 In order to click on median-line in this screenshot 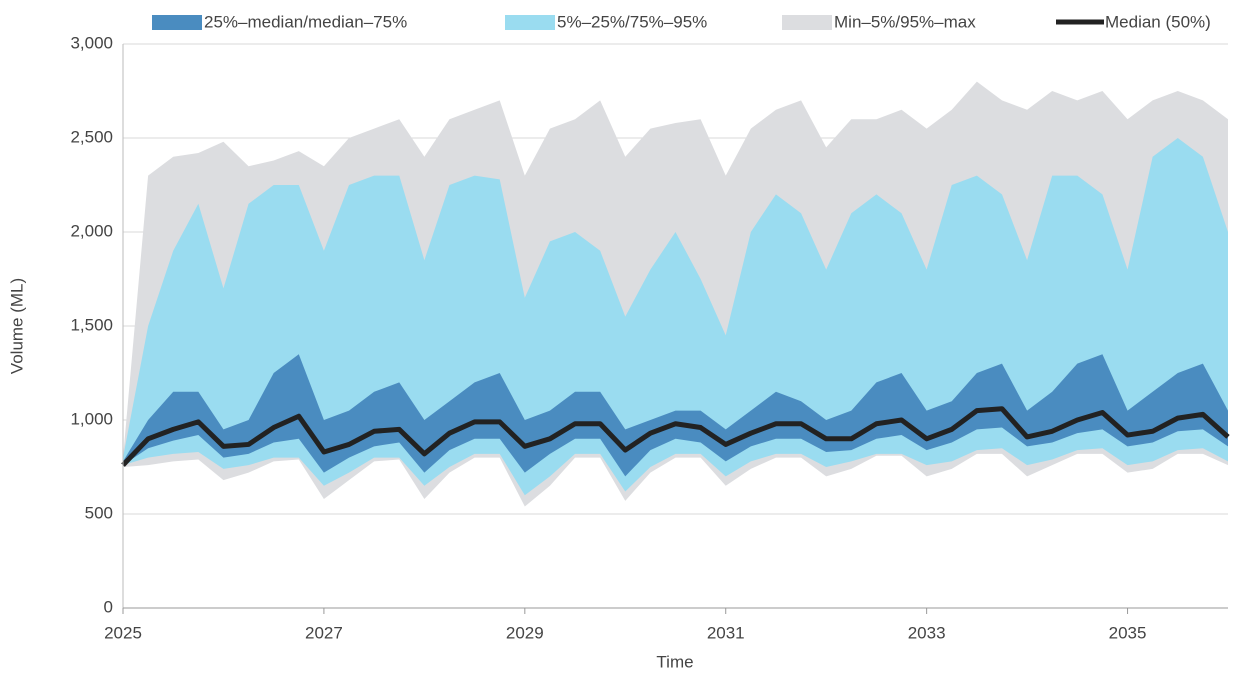, I will do `click(675, 436)`.